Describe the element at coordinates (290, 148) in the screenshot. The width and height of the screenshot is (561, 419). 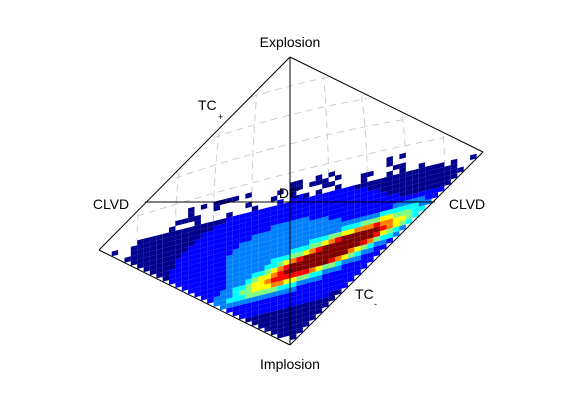
I see `grid-line-latitude` at that location.